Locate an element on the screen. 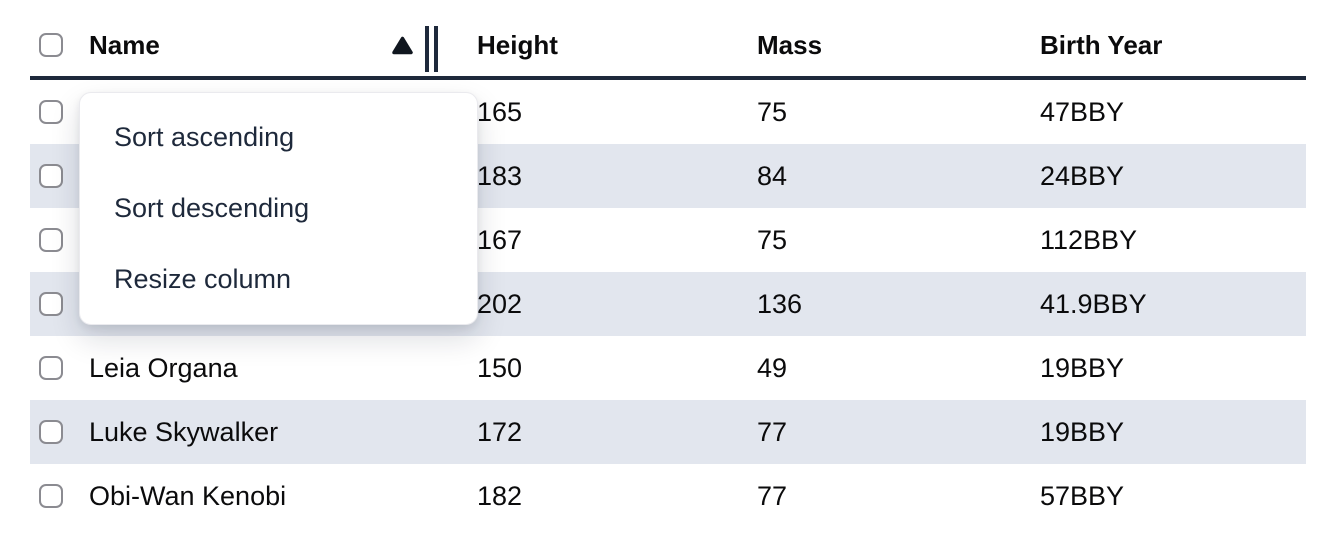 This screenshot has width=1330, height=536. sort-ascending-icon is located at coordinates (402, 45).